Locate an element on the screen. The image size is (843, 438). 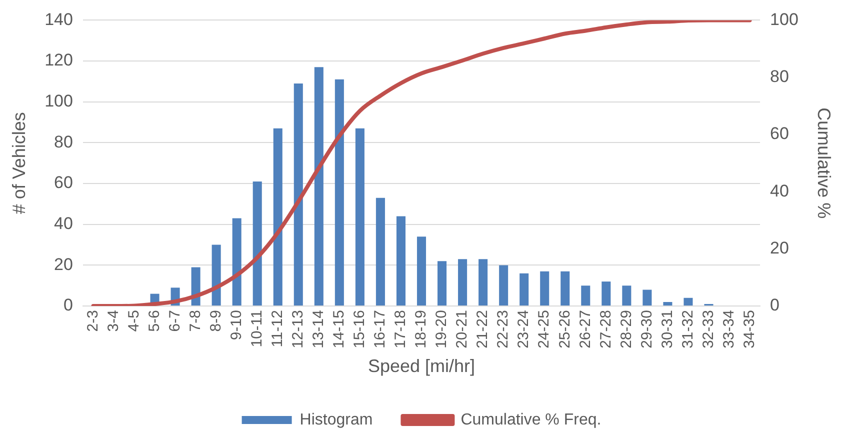
x-tick-label: 24-25 is located at coordinates (544, 329).